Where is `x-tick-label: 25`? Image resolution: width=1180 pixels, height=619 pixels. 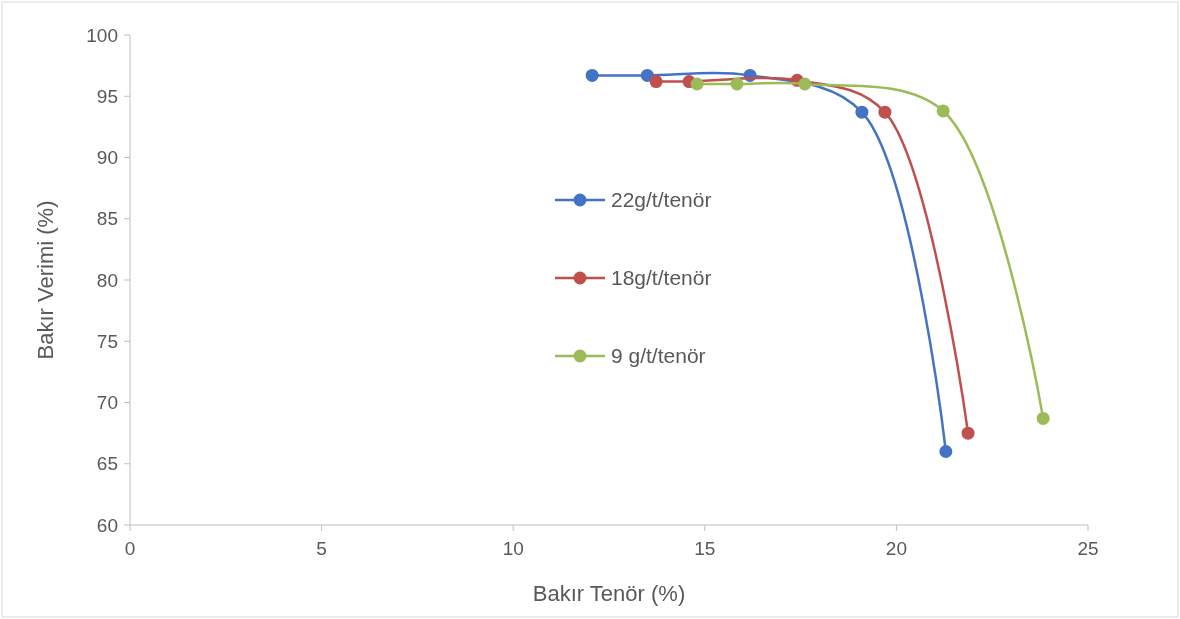 x-tick-label: 25 is located at coordinates (1088, 548).